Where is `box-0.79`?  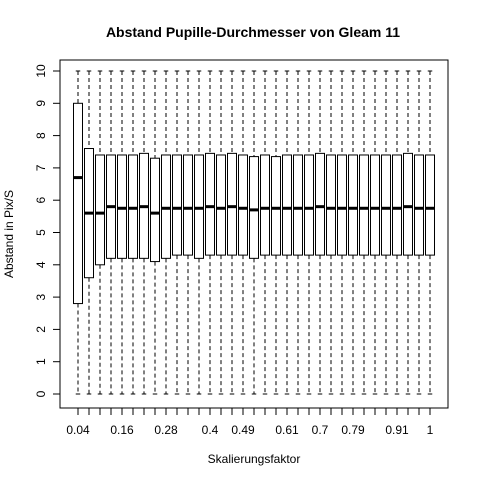 box-0.79 is located at coordinates (353, 232).